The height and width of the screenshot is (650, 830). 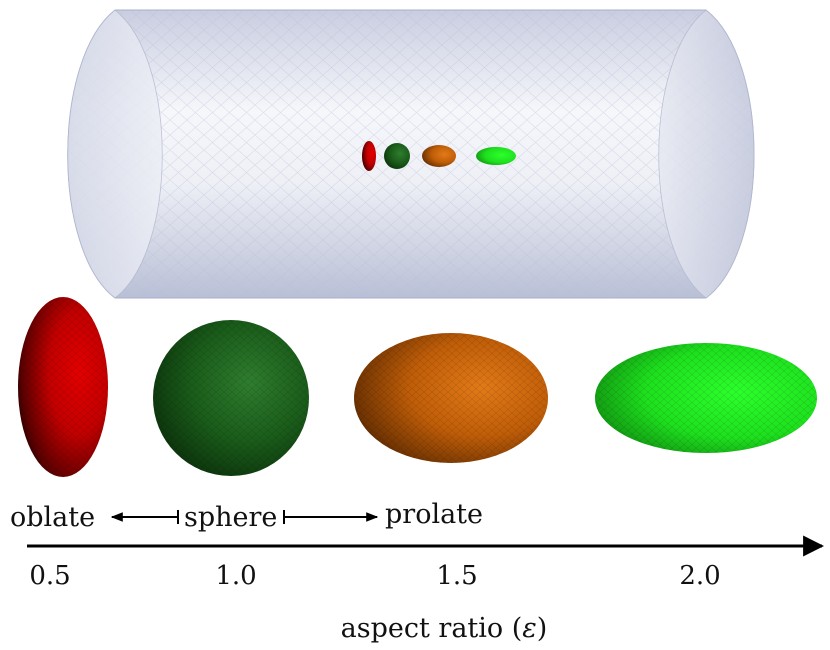 What do you see at coordinates (369, 156) in the screenshot?
I see `small-oblate-particle` at bounding box center [369, 156].